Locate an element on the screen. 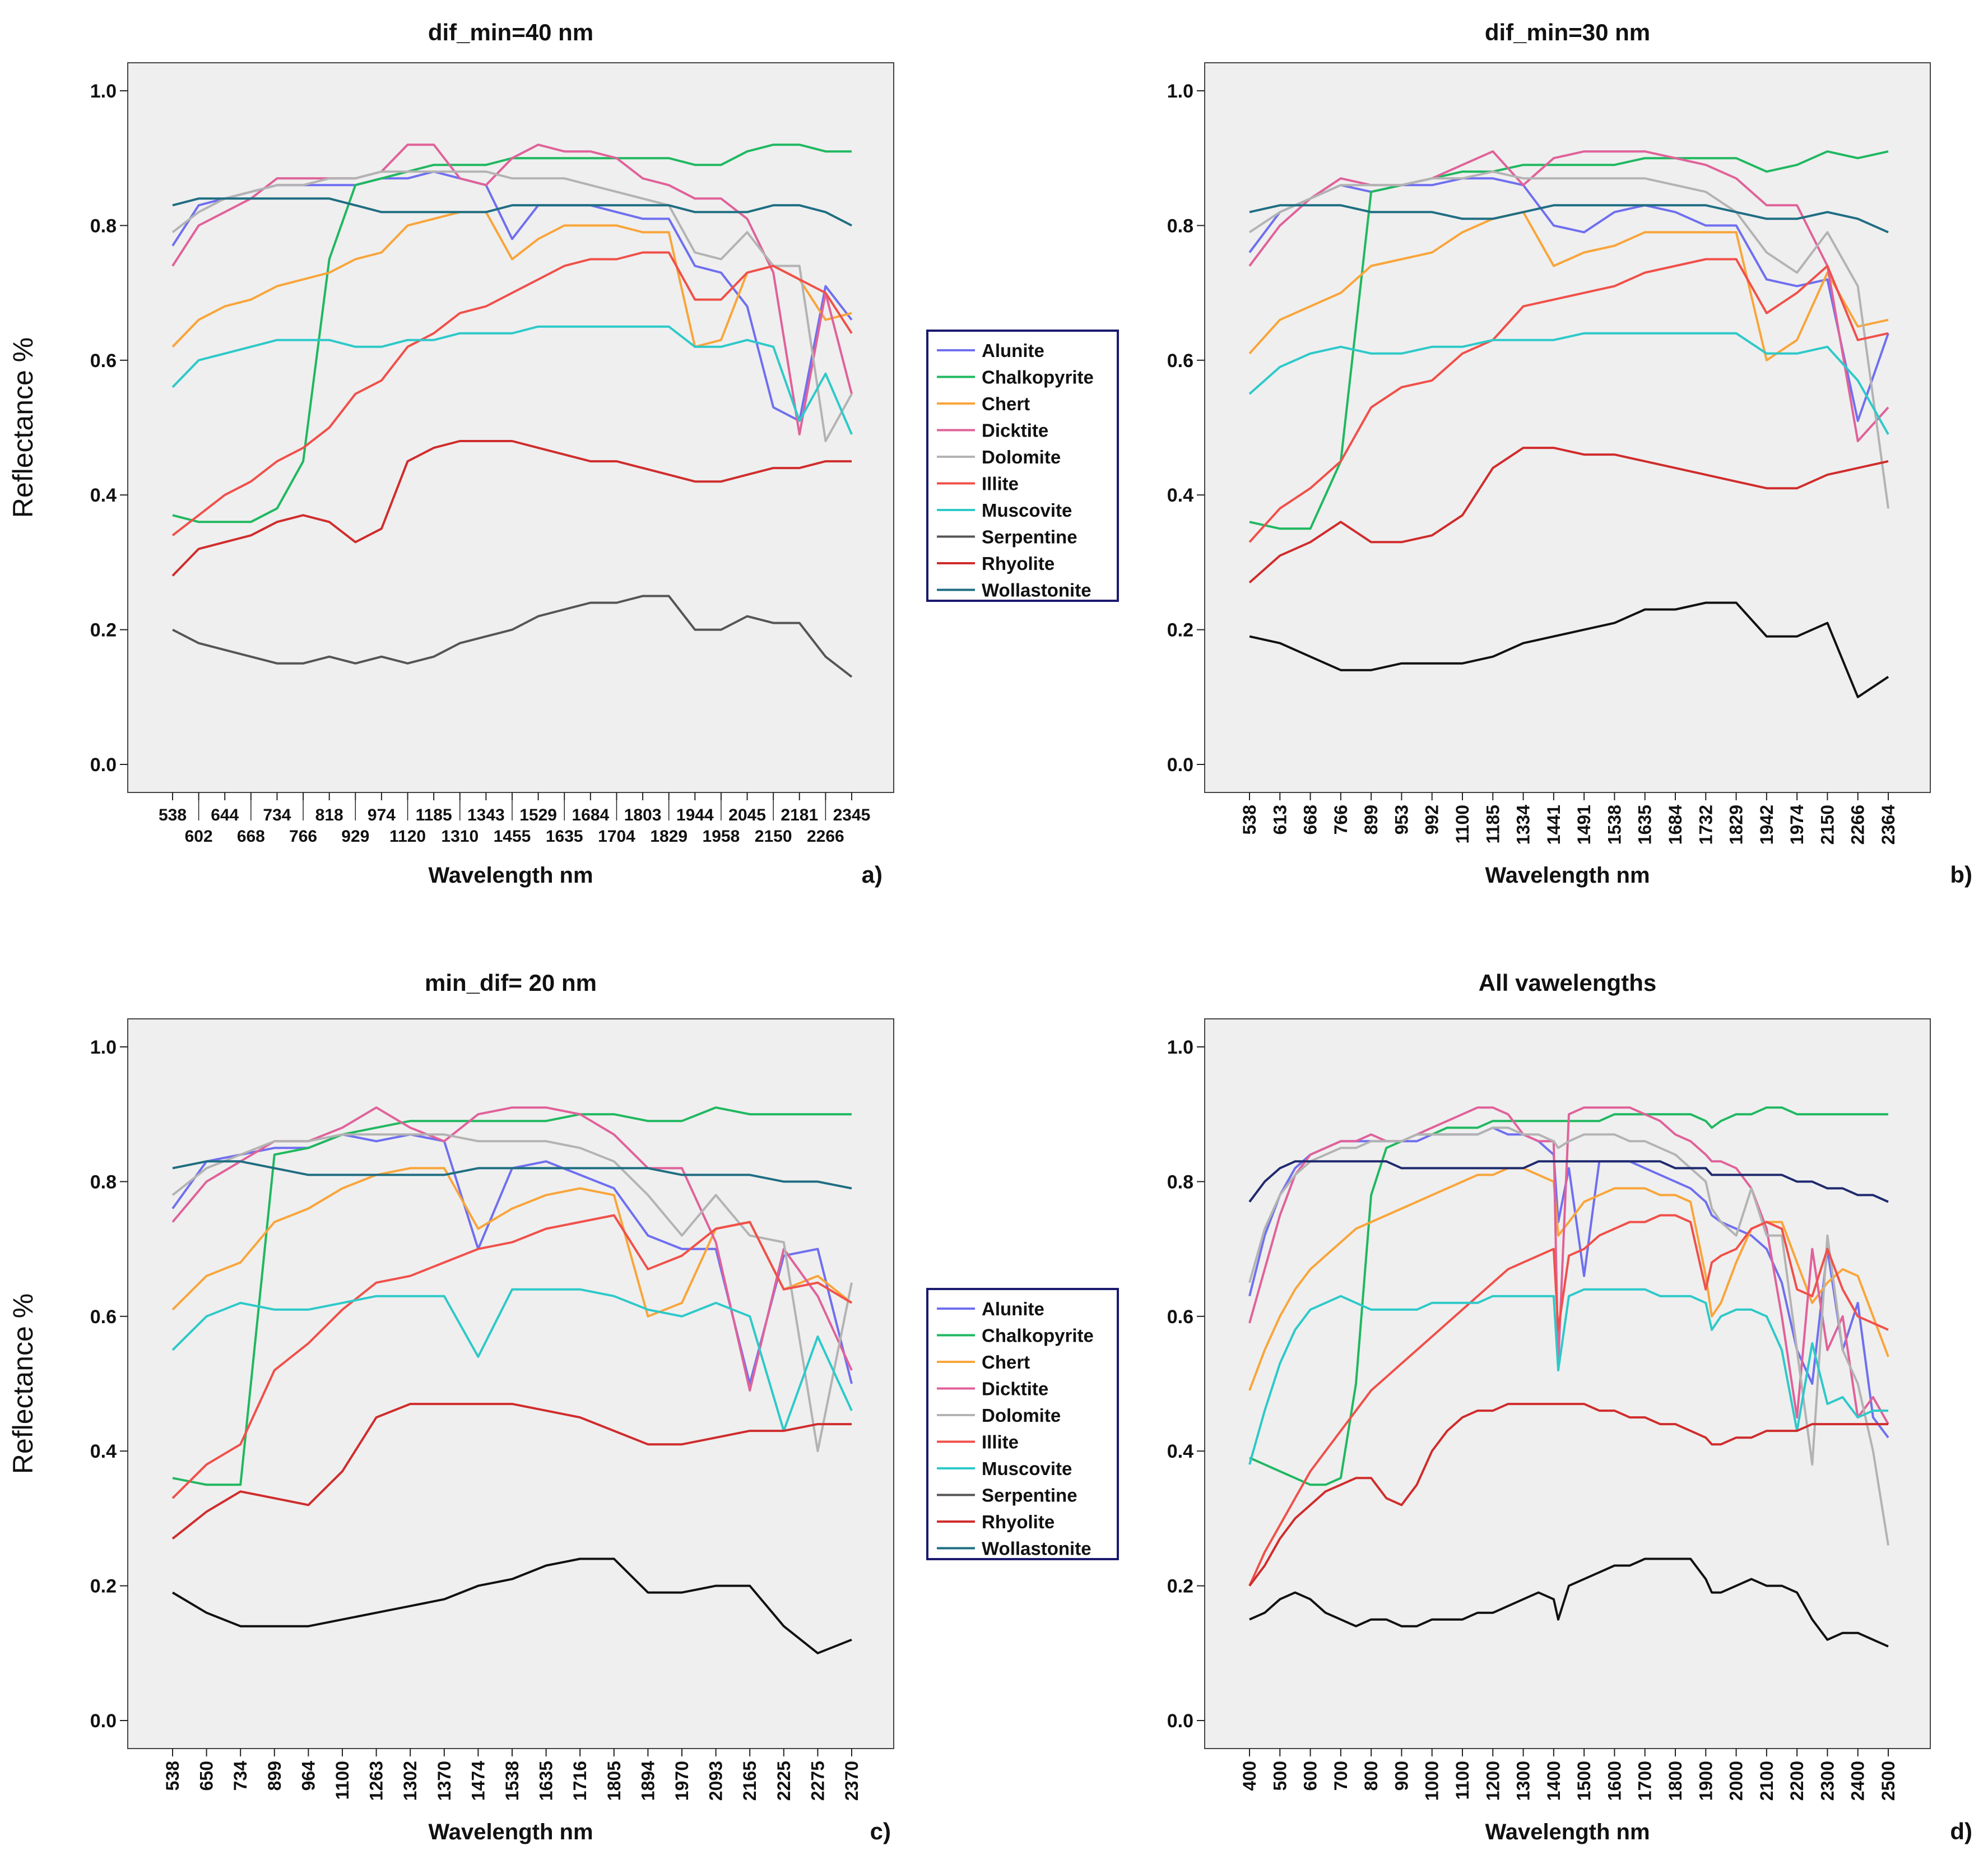 The image size is (1988, 1864). x-tick-label: 1805 is located at coordinates (614, 1781).